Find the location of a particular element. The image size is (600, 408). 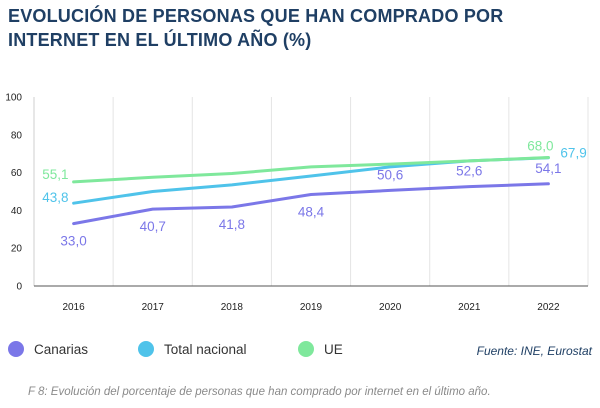

legend-label-total-nacional: Total nacional is located at coordinates (205, 349).